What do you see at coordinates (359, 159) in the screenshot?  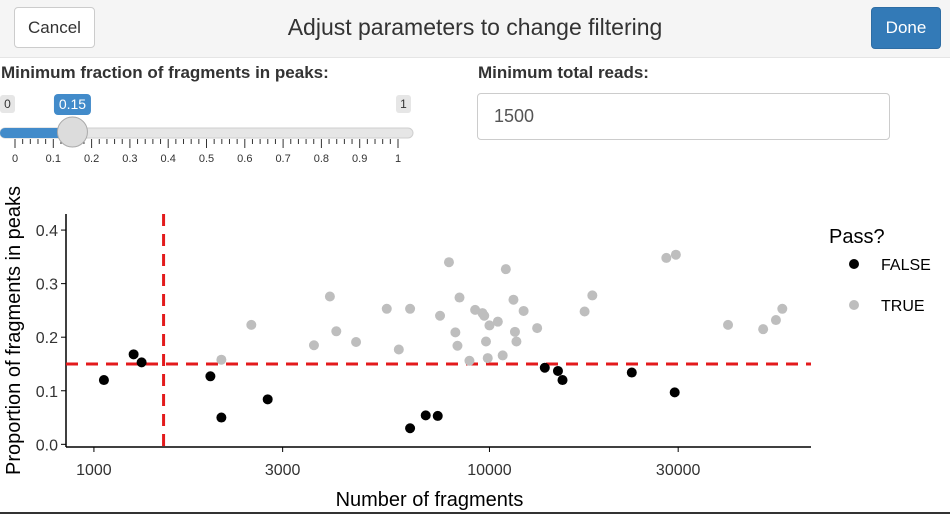 I see `slider-tick-label: 0.9` at bounding box center [359, 159].